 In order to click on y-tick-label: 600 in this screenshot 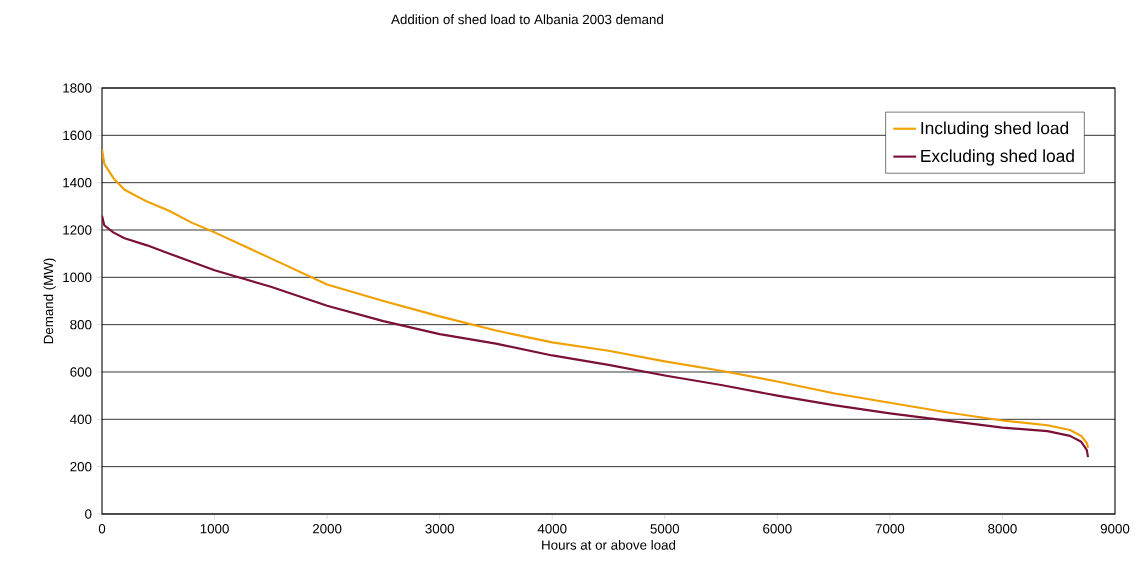, I will do `click(81, 372)`.